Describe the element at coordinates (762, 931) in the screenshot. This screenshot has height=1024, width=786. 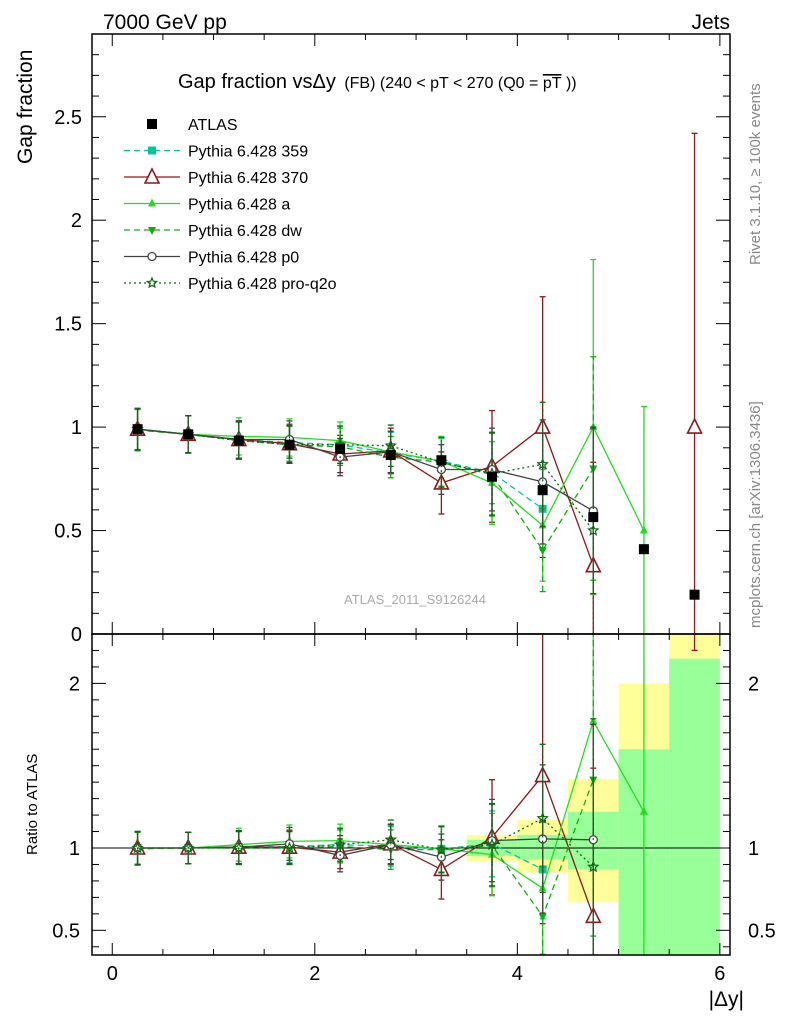
I see `bottom-y-tick-label-right: 0.5` at that location.